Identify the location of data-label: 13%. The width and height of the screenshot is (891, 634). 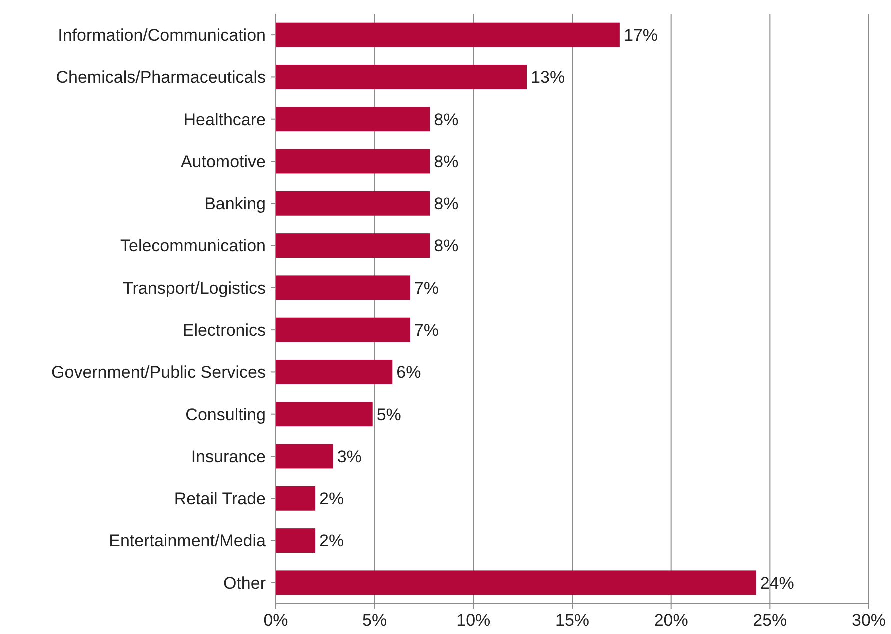
(548, 78).